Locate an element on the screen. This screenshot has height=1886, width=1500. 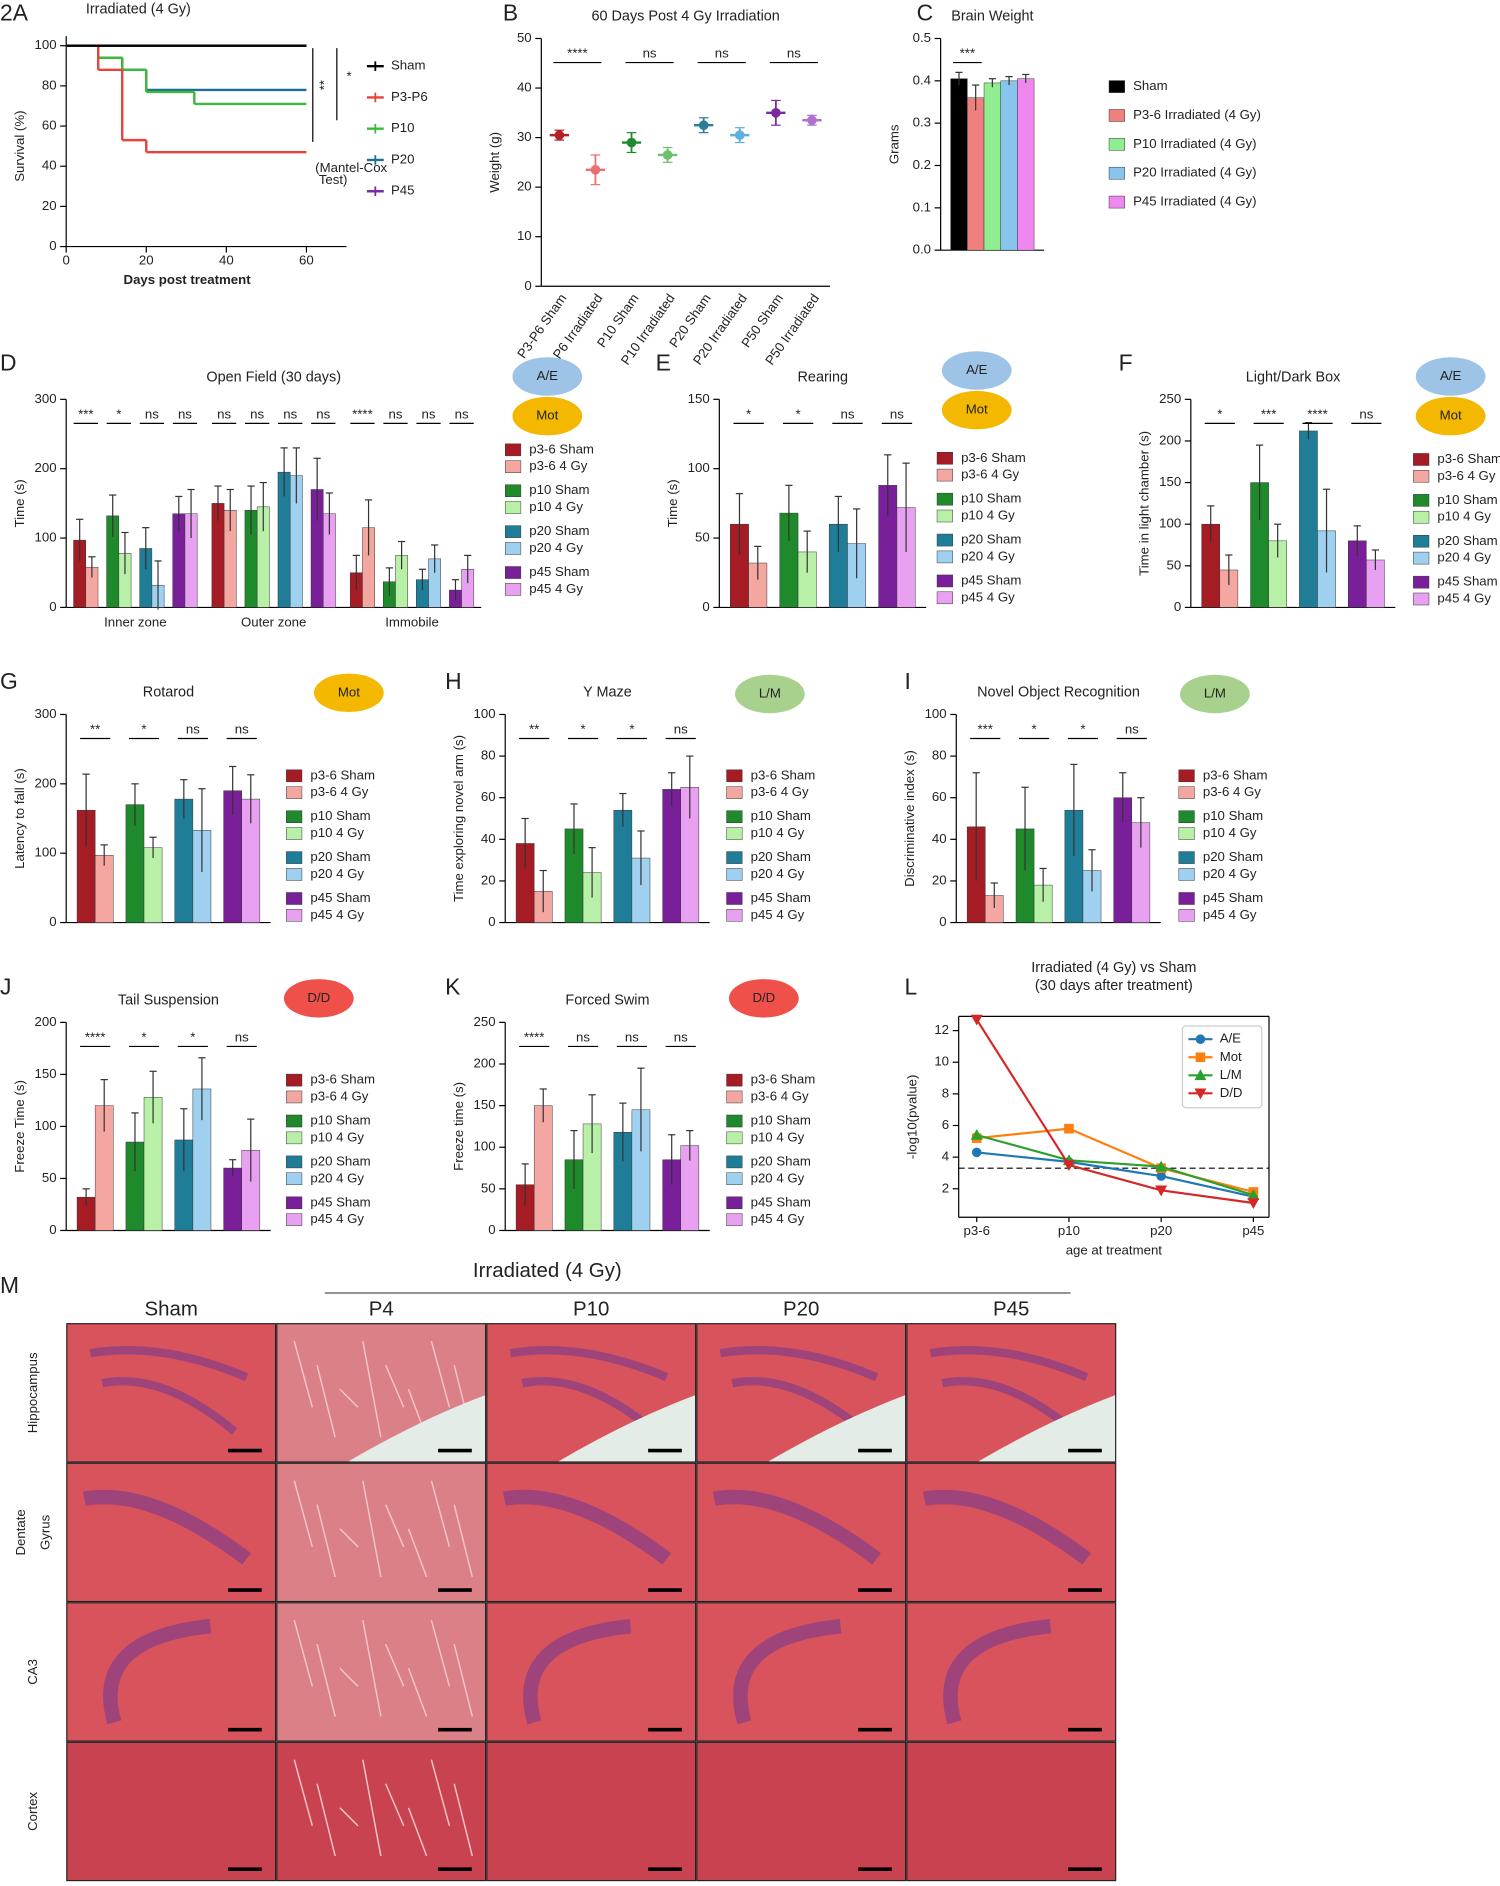
y-tick-label: 6 is located at coordinates (945, 1124).